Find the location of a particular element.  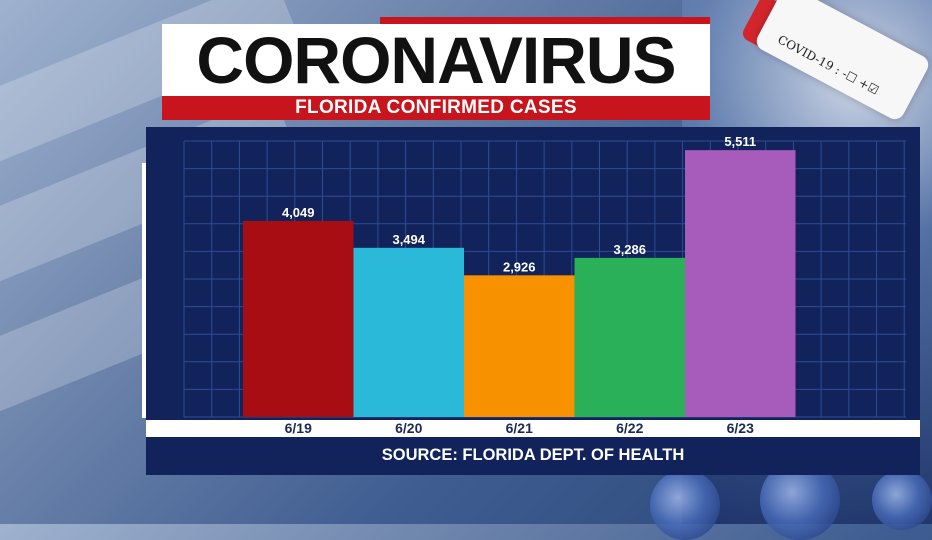

chart-subtitle: FLORIDA CONFIRMED CASES is located at coordinates (436, 107).